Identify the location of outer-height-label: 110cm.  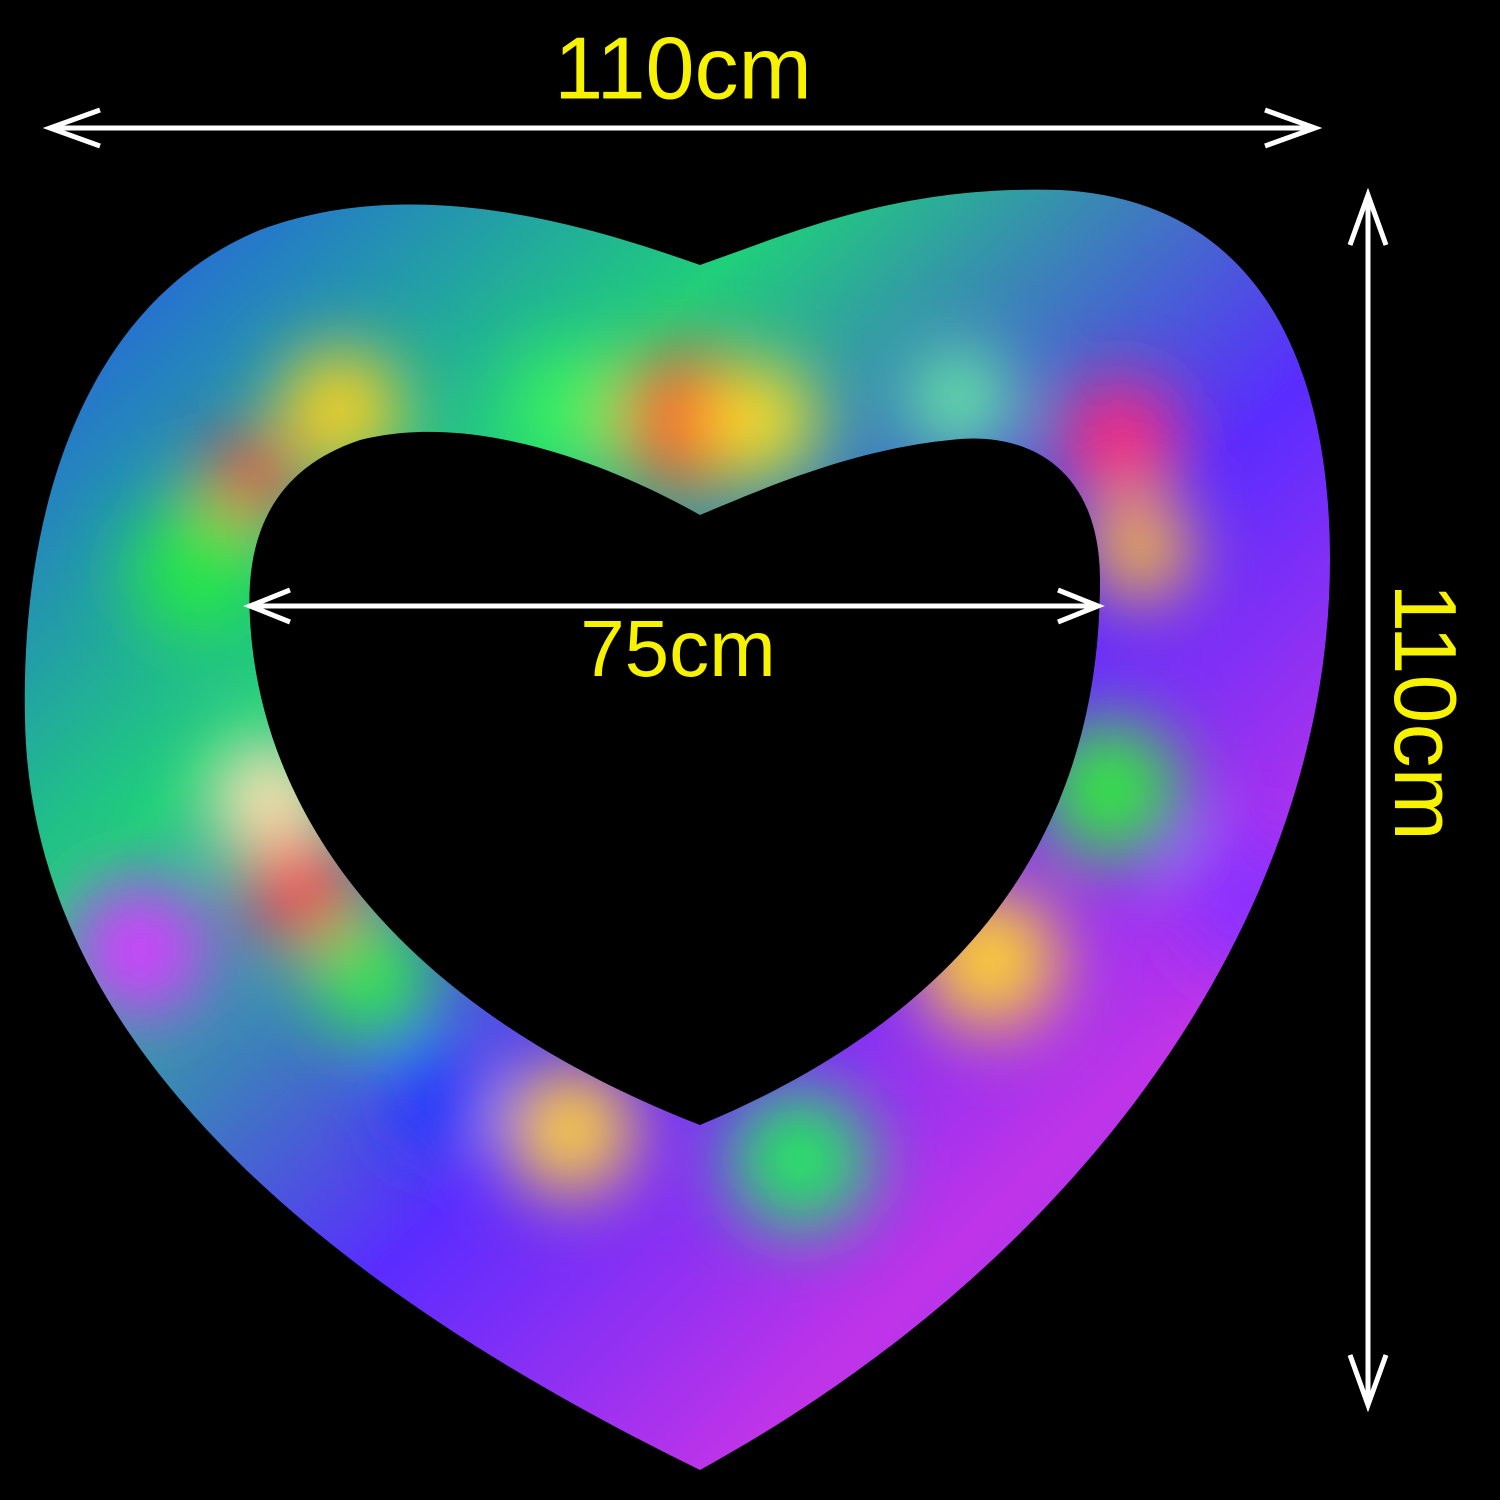
(1425, 712).